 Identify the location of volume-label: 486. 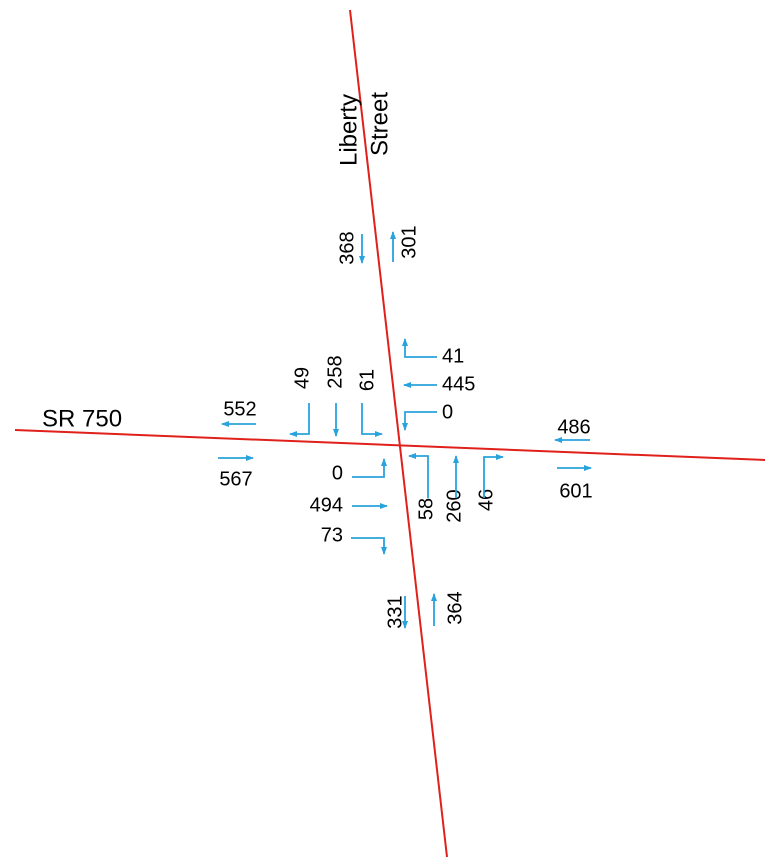
(573, 427).